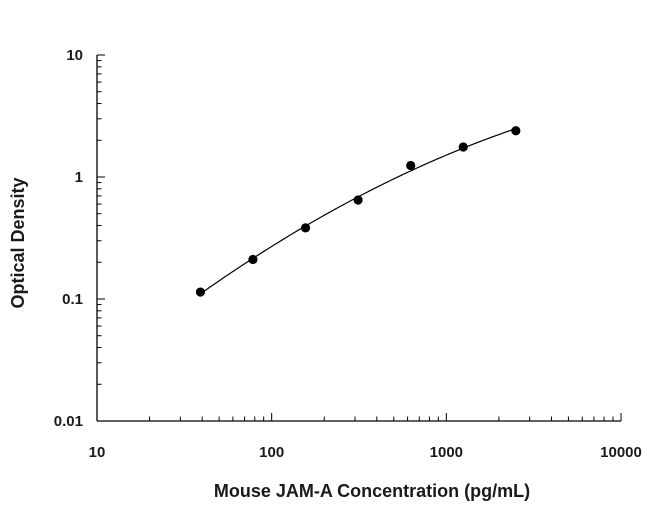  What do you see at coordinates (365, 452) in the screenshot?
I see `x-tick-labels: 10 100 1000 10000` at bounding box center [365, 452].